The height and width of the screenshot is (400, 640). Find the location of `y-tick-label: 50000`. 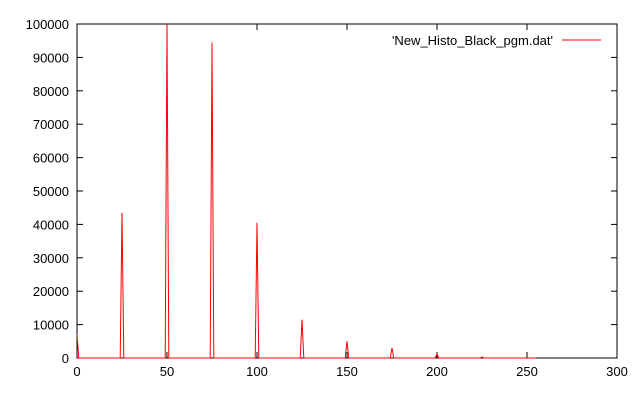

y-tick-label: 50000 is located at coordinates (51, 191).